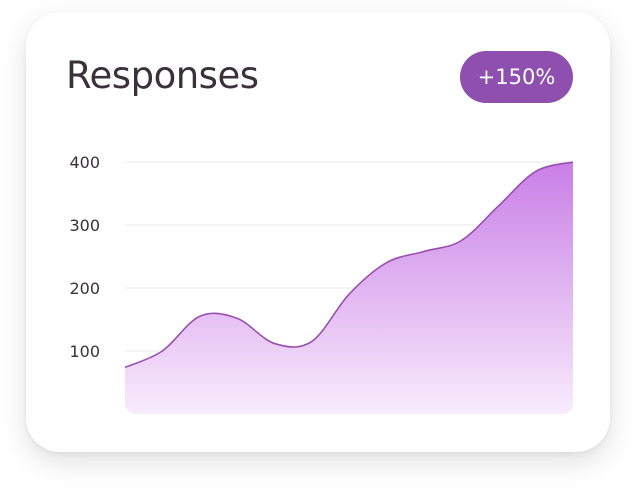 The image size is (638, 492). I want to click on y-tick-label: 400, so click(84, 162).